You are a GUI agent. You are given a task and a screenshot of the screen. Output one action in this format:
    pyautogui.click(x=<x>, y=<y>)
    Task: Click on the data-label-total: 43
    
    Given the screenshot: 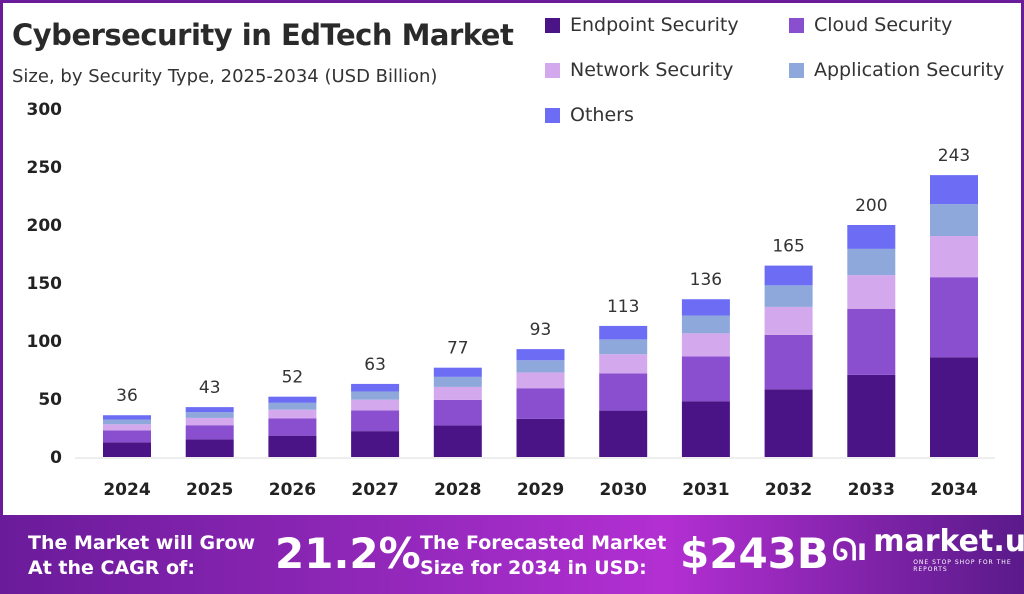 What is the action you would take?
    pyautogui.click(x=210, y=388)
    